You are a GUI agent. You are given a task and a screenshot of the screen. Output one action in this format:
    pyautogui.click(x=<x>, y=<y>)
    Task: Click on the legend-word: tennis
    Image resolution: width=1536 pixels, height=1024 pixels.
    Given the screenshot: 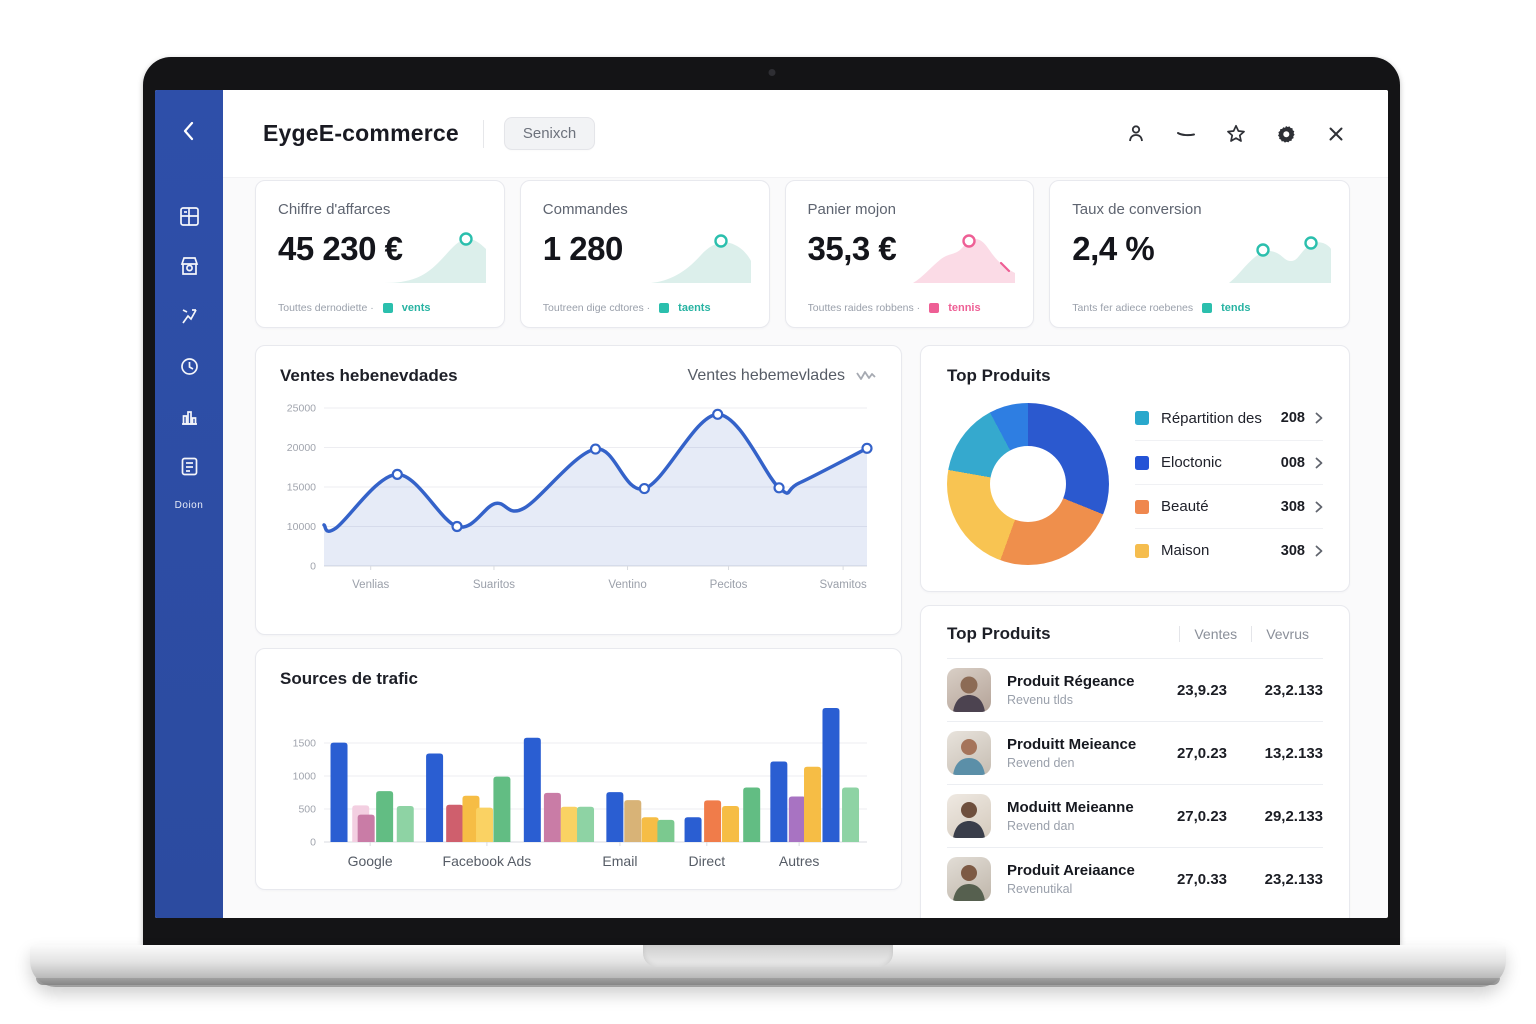 What is the action you would take?
    pyautogui.click(x=964, y=308)
    